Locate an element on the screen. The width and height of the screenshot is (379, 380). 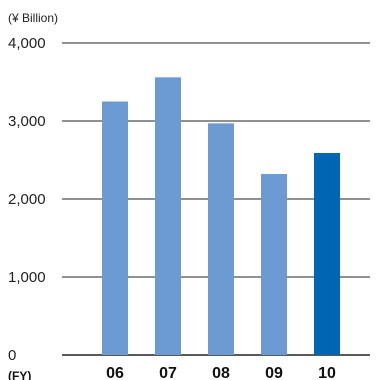
x-axis-label: (FY) is located at coordinates (19, 374).